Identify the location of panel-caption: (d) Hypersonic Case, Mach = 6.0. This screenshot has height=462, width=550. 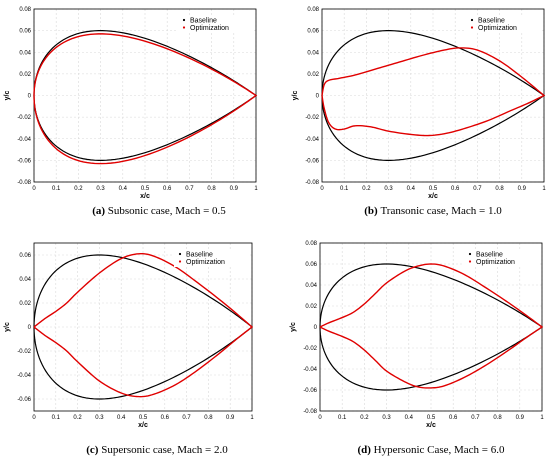
(431, 450).